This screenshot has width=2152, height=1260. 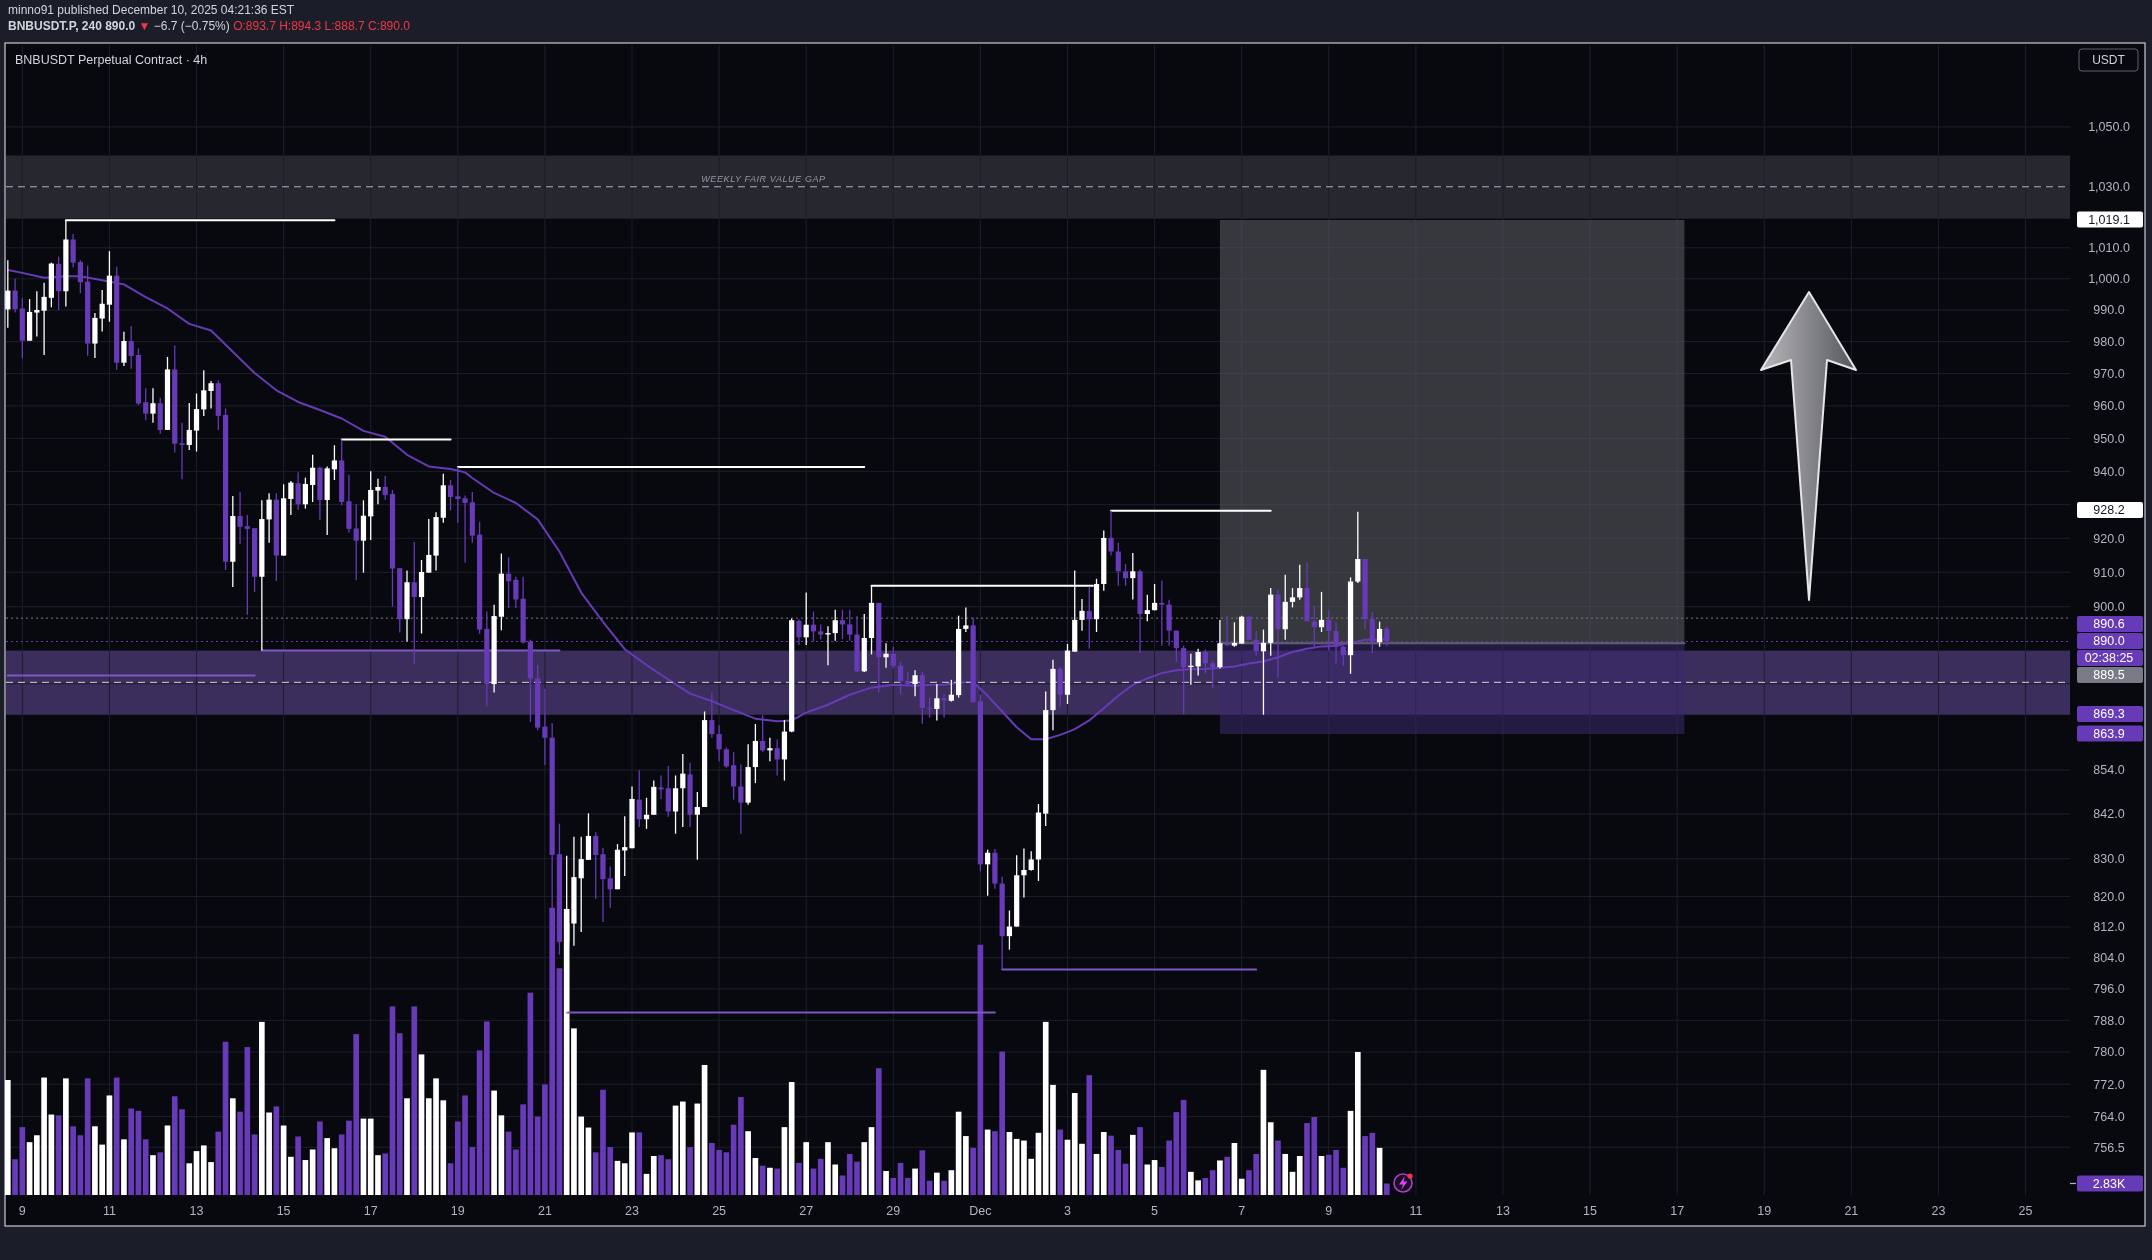 What do you see at coordinates (2109, 406) in the screenshot?
I see `y-tick-label: 960.0` at bounding box center [2109, 406].